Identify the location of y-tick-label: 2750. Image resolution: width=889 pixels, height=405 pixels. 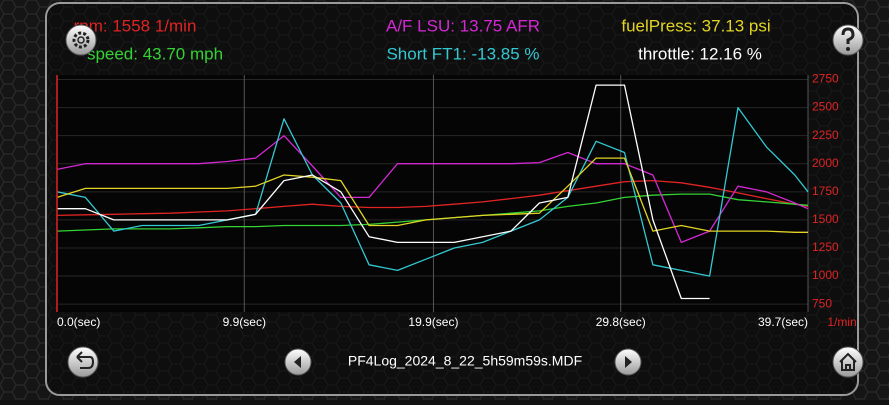
(825, 79).